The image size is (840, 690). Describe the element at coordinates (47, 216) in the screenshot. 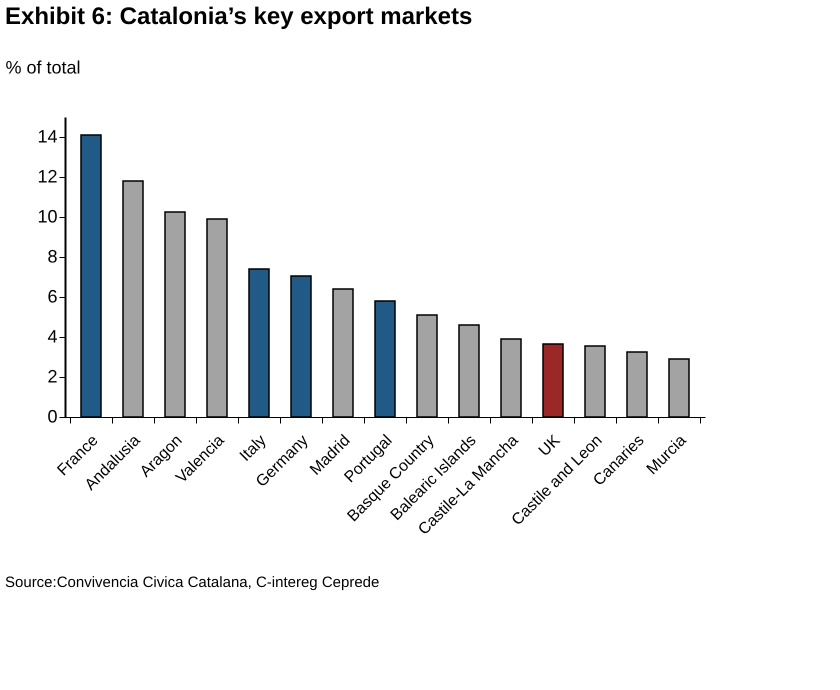

I see `y-tick-label: 10` at that location.